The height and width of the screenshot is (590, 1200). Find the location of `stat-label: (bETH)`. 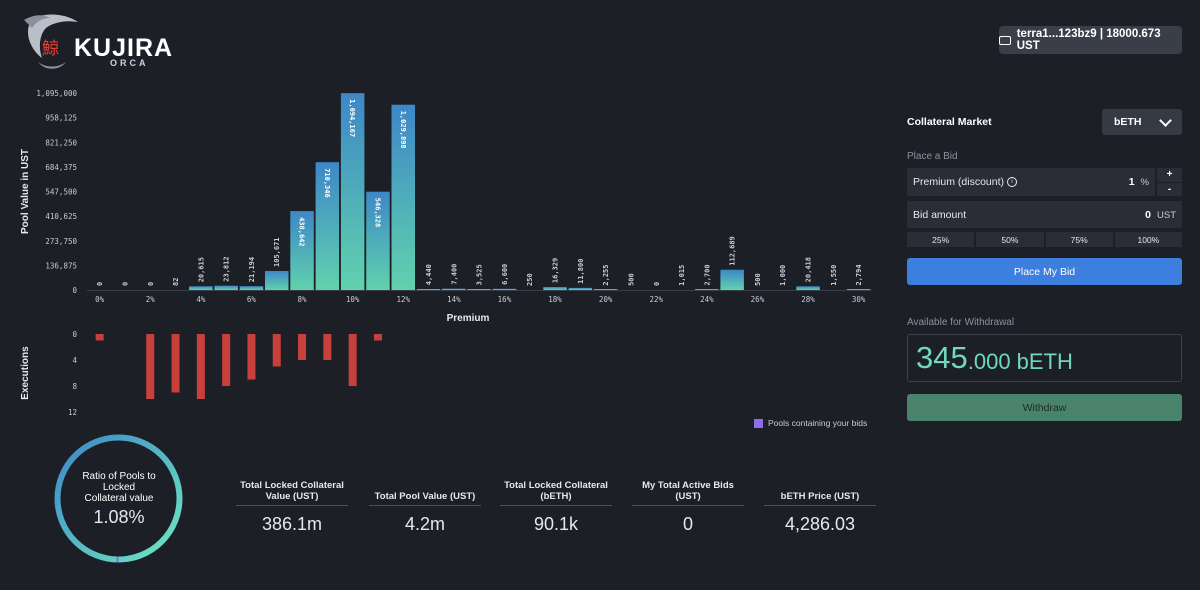

stat-label: (bETH) is located at coordinates (556, 496).